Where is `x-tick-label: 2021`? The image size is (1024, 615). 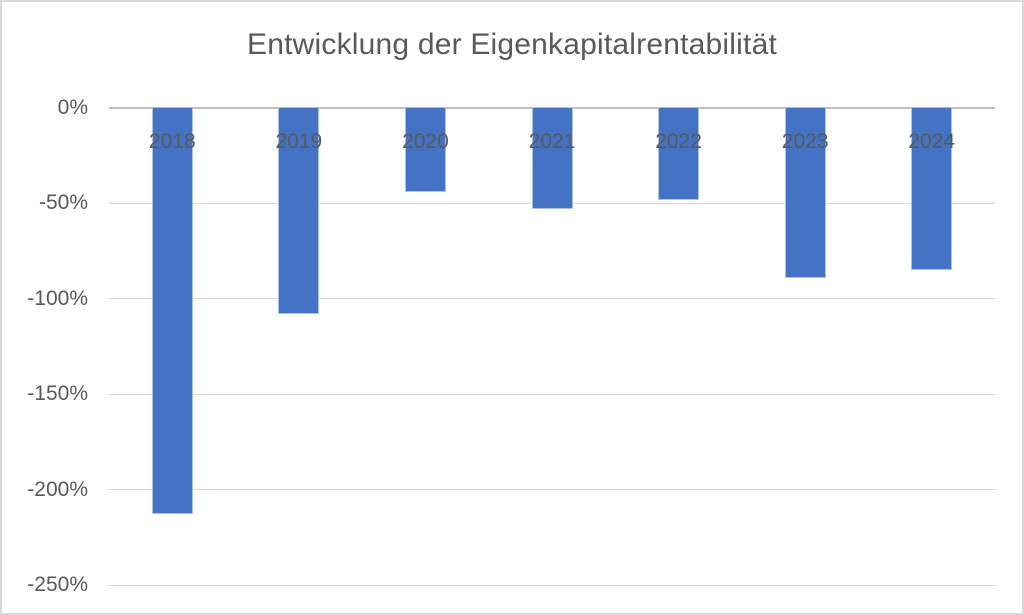
x-tick-label: 2021 is located at coordinates (552, 141).